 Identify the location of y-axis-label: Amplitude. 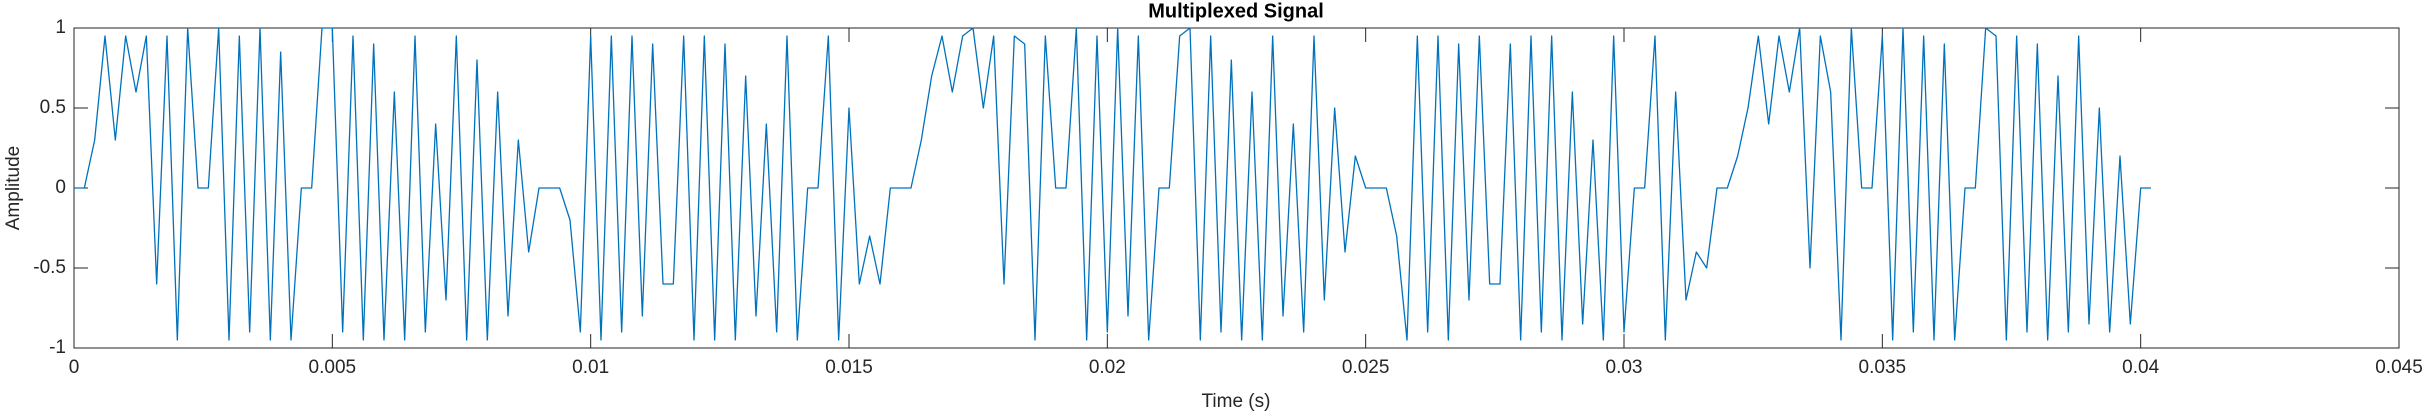
(13, 188).